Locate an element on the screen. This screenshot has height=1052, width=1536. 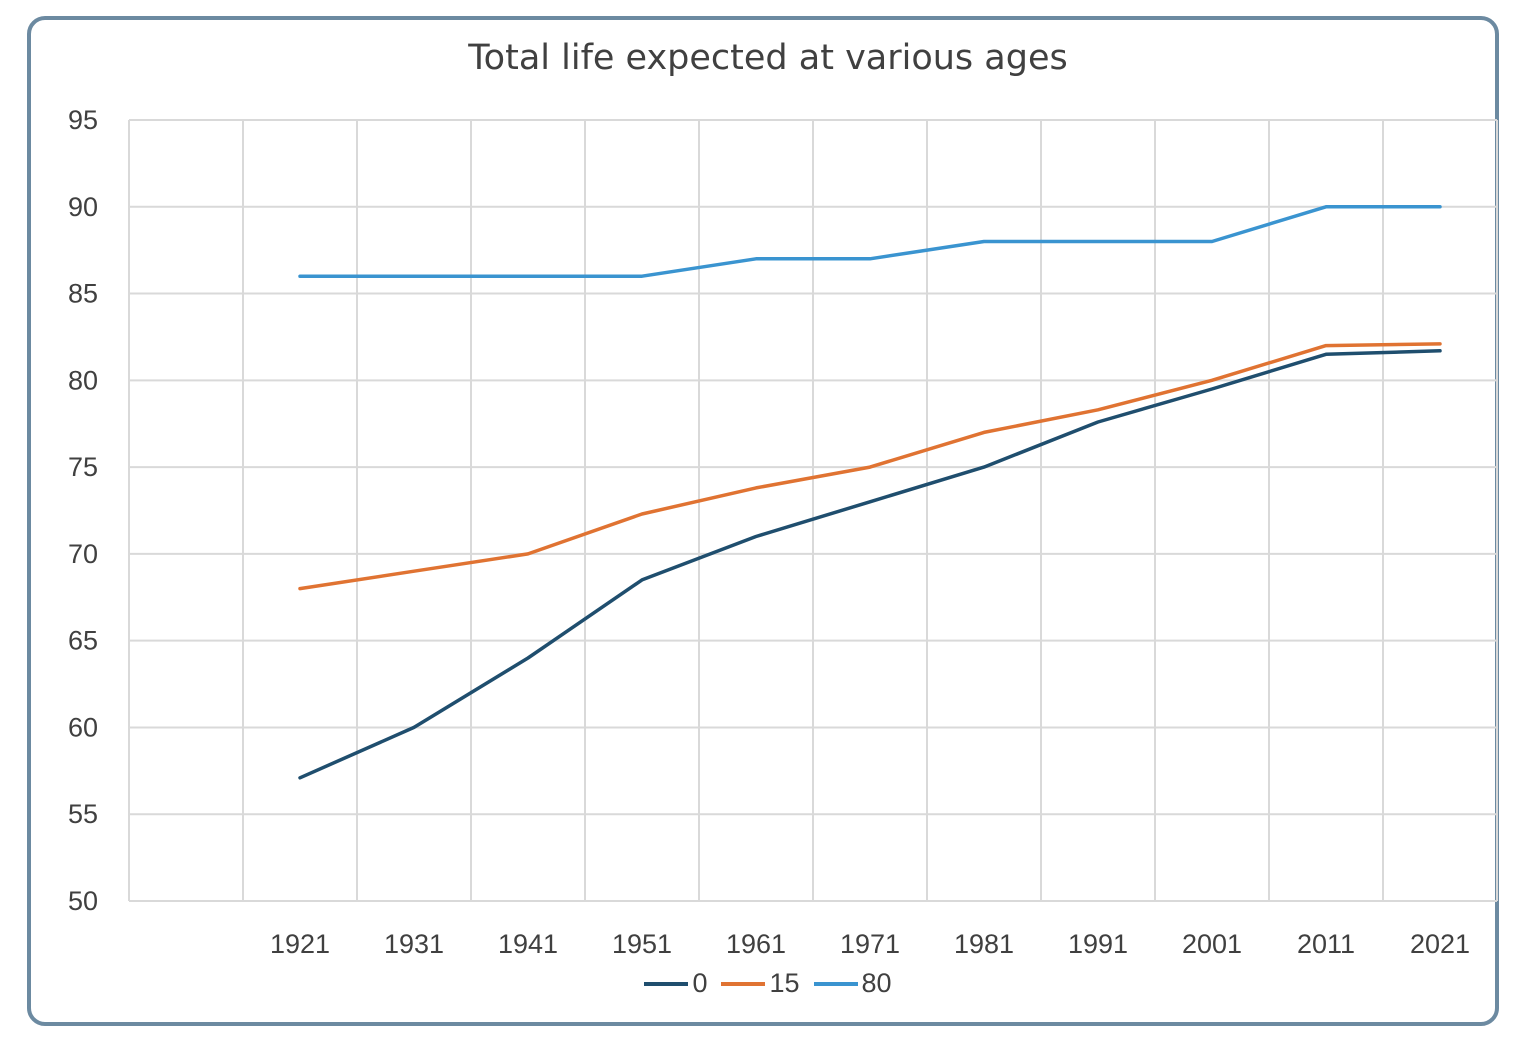
x-tick-label: 1981 is located at coordinates (984, 944).